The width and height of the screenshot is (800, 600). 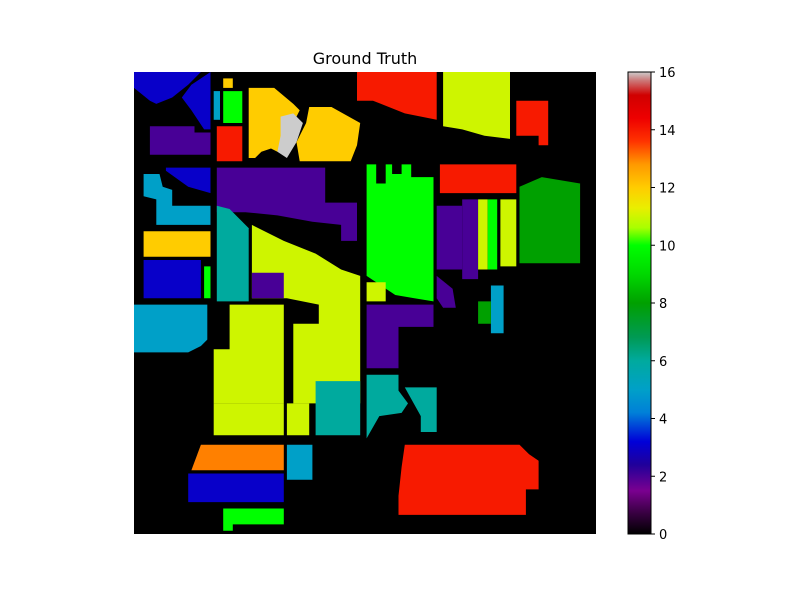 I want to click on colorbar-tick-label: 10, so click(x=667, y=246).